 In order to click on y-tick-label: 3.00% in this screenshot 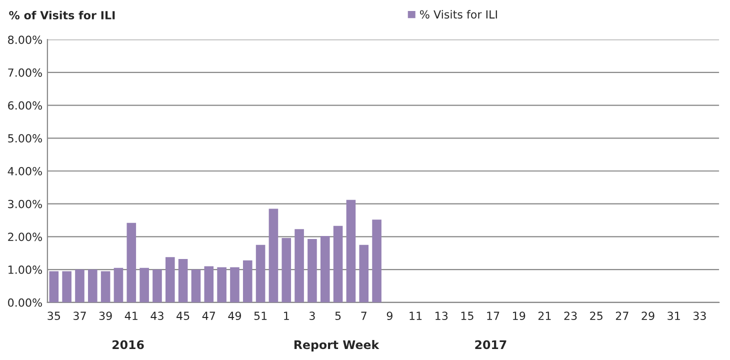, I will do `click(25, 204)`.